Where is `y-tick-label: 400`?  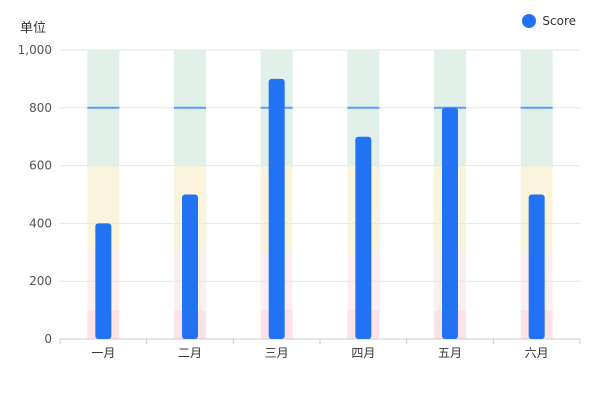 y-tick-label: 400 is located at coordinates (40, 223).